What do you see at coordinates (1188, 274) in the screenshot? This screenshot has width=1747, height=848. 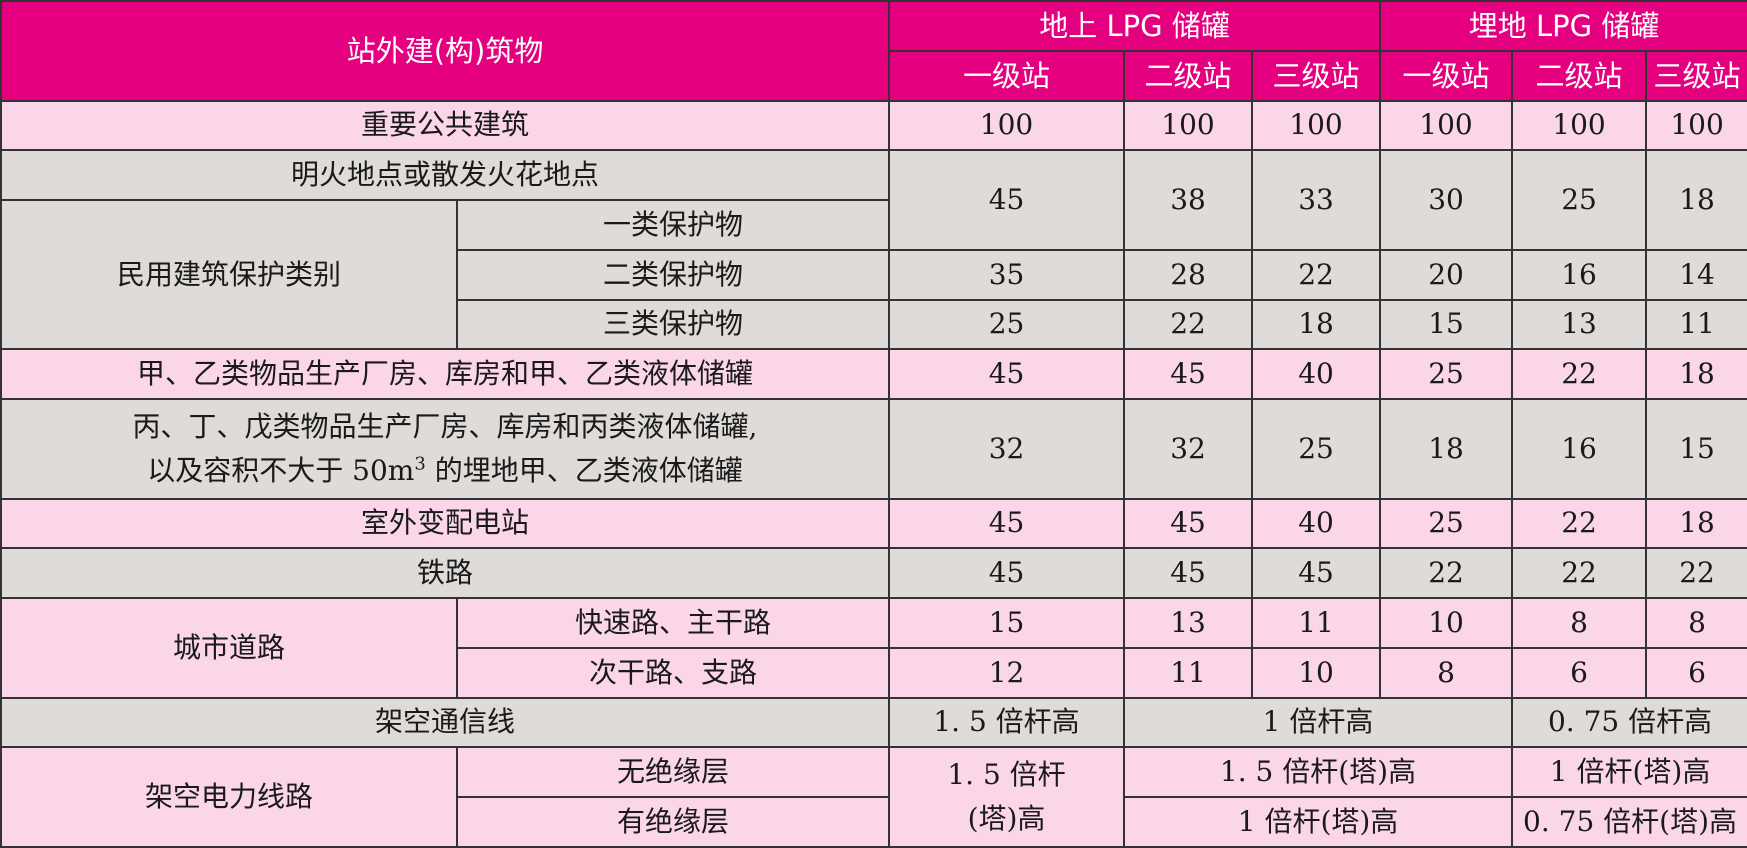 I see `cell: 28` at bounding box center [1188, 274].